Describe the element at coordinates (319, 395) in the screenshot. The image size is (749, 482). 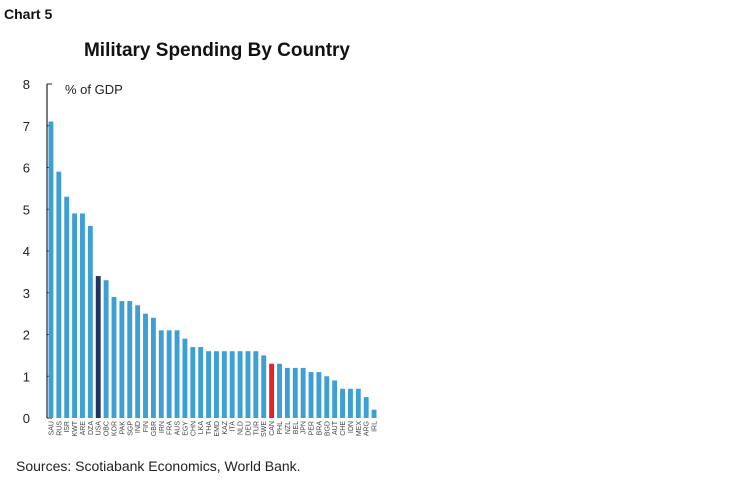
I see `bar-bra` at that location.